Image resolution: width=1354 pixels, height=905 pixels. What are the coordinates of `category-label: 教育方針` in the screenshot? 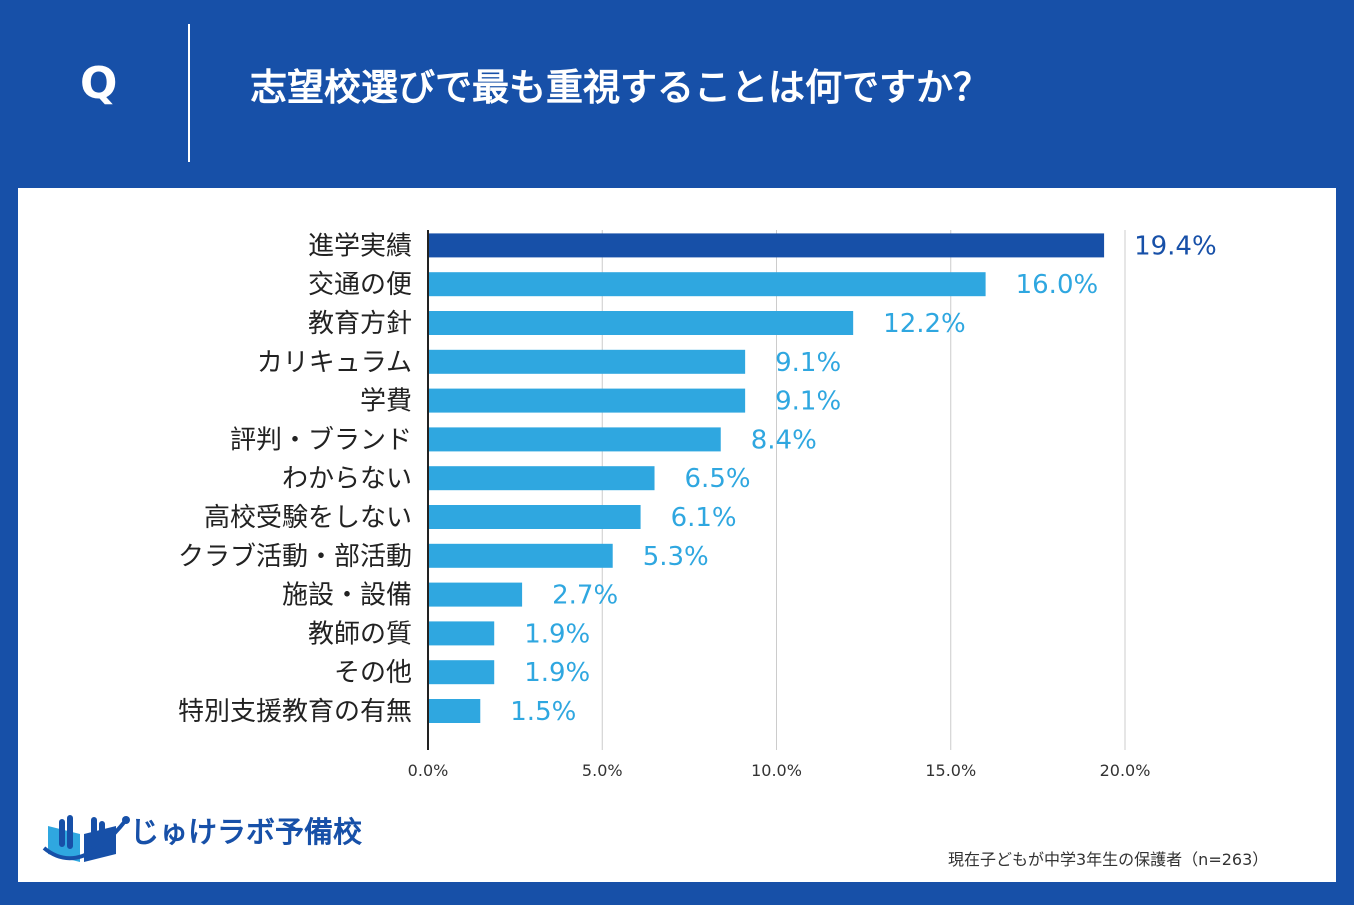 It's located at (360, 324).